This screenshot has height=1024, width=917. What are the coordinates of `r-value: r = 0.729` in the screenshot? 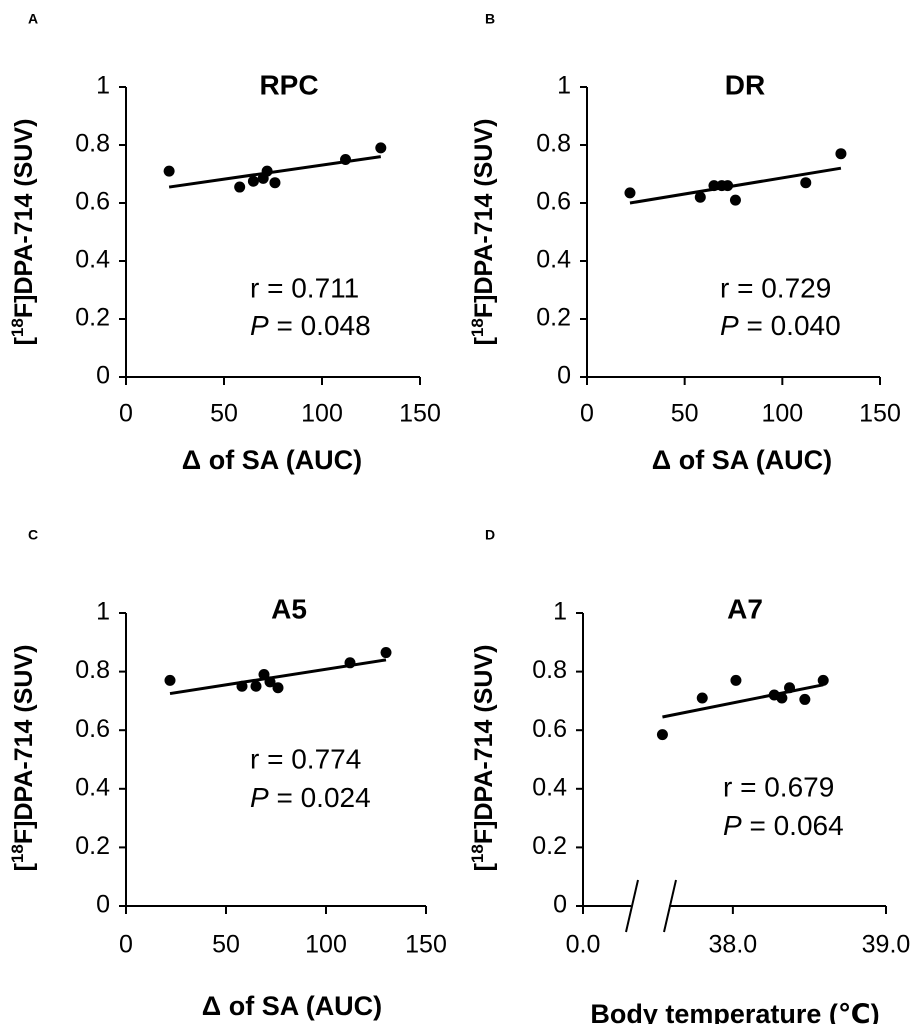 It's located at (775, 287).